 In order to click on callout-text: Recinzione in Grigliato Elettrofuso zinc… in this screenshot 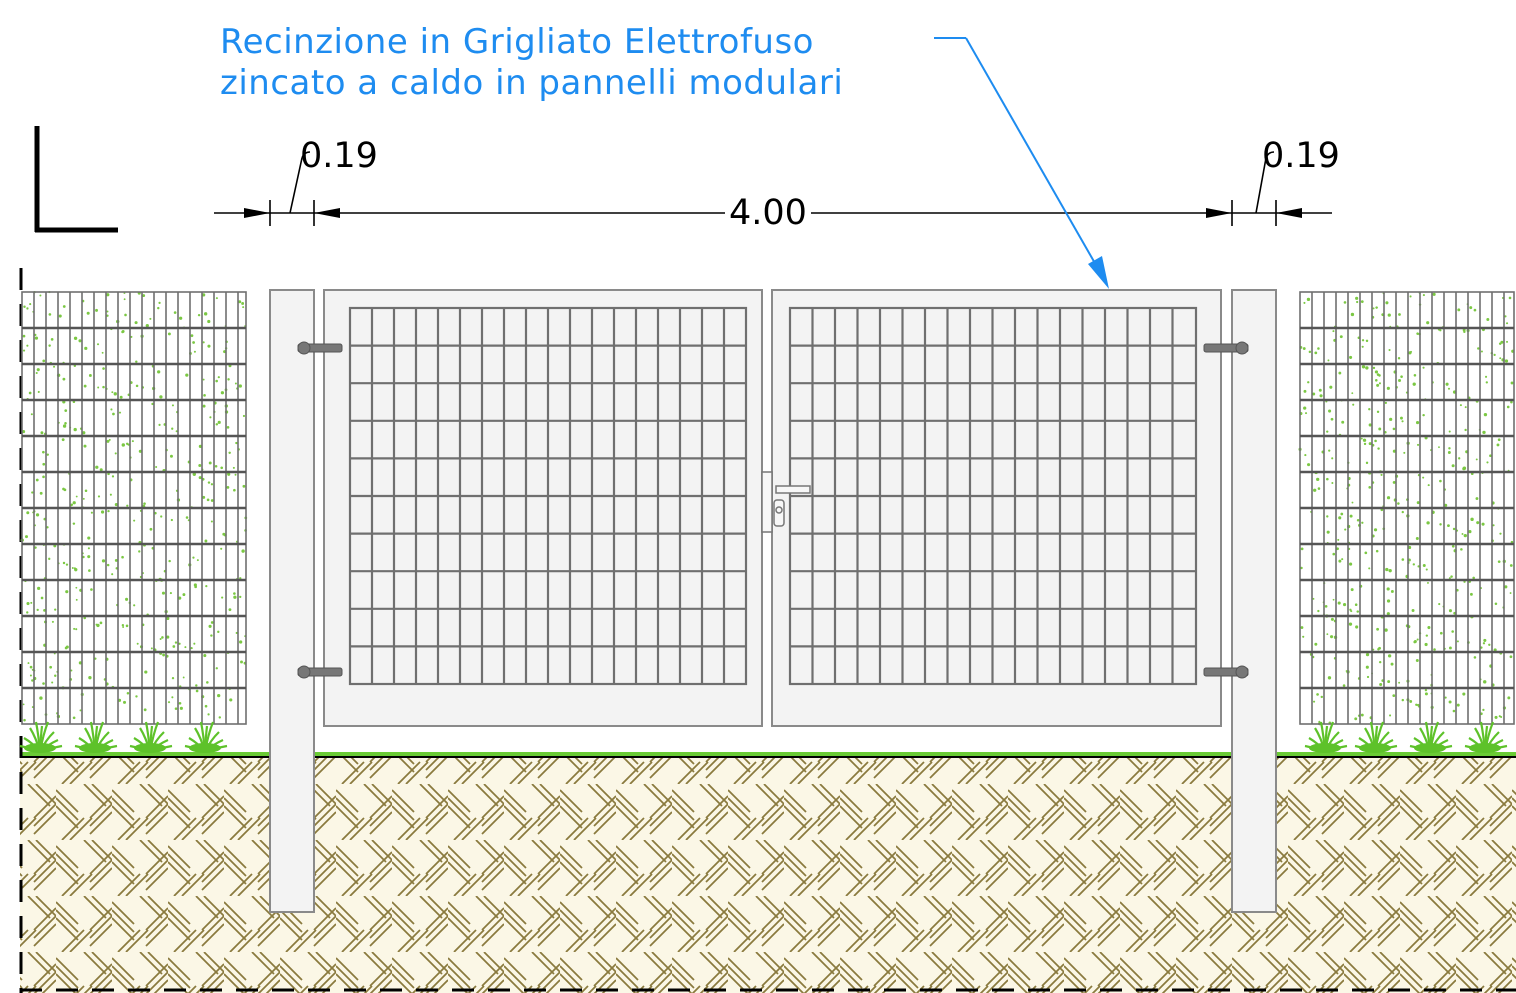, I will do `click(570, 63)`.